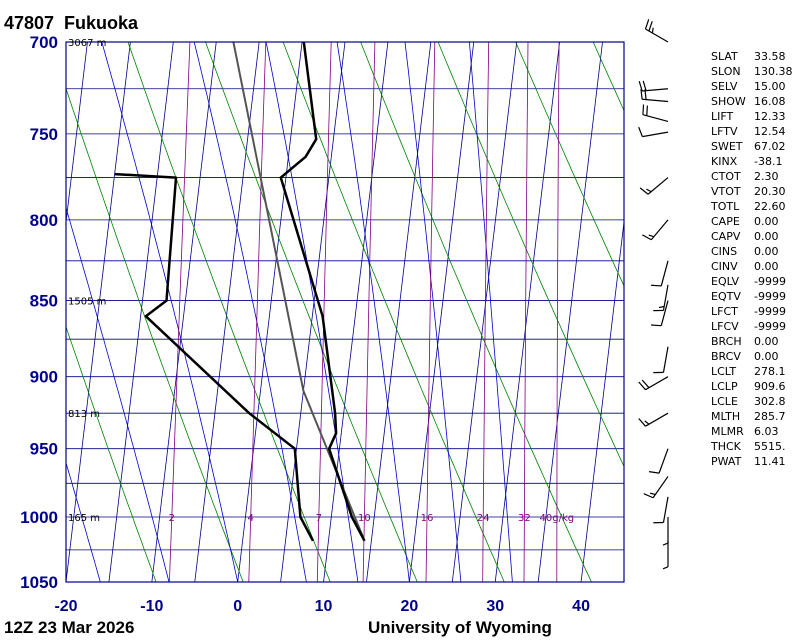 The width and height of the screenshot is (800, 640). I want to click on index-name: SHOW, so click(728, 101).